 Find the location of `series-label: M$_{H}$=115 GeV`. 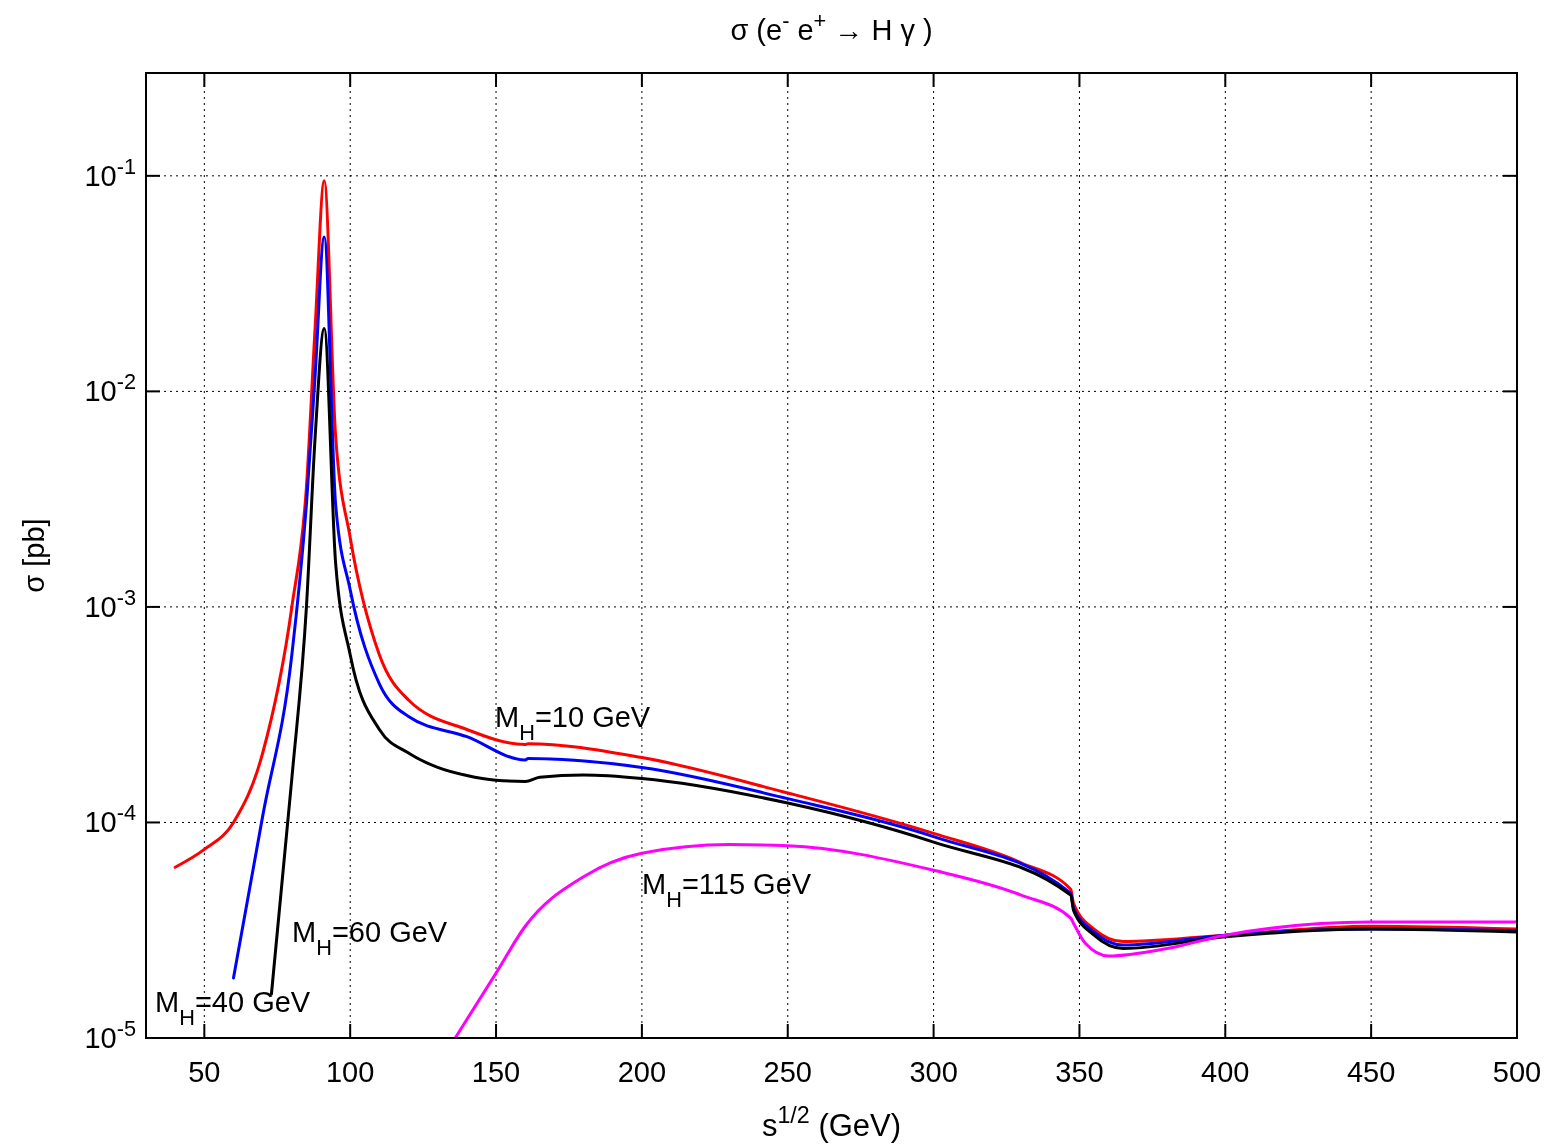

series-label: M$_{H}$=115 GeV is located at coordinates (727, 890).